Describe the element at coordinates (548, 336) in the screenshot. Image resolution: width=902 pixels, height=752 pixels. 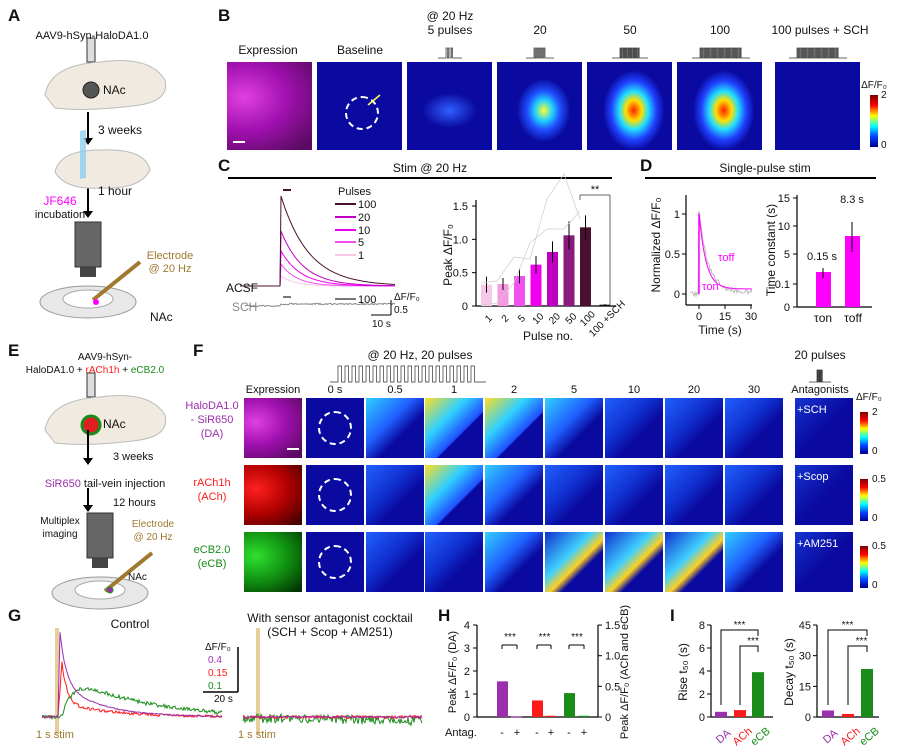
I see `x-axis-label: Pulse no.` at that location.